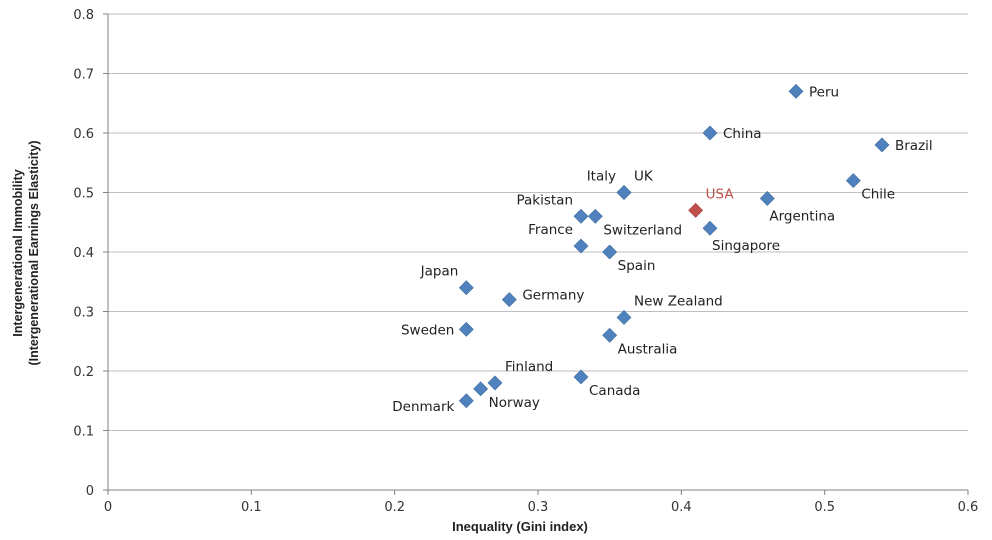 Image resolution: width=992 pixels, height=540 pixels. I want to click on point-label-denmark: Denmark, so click(423, 407).